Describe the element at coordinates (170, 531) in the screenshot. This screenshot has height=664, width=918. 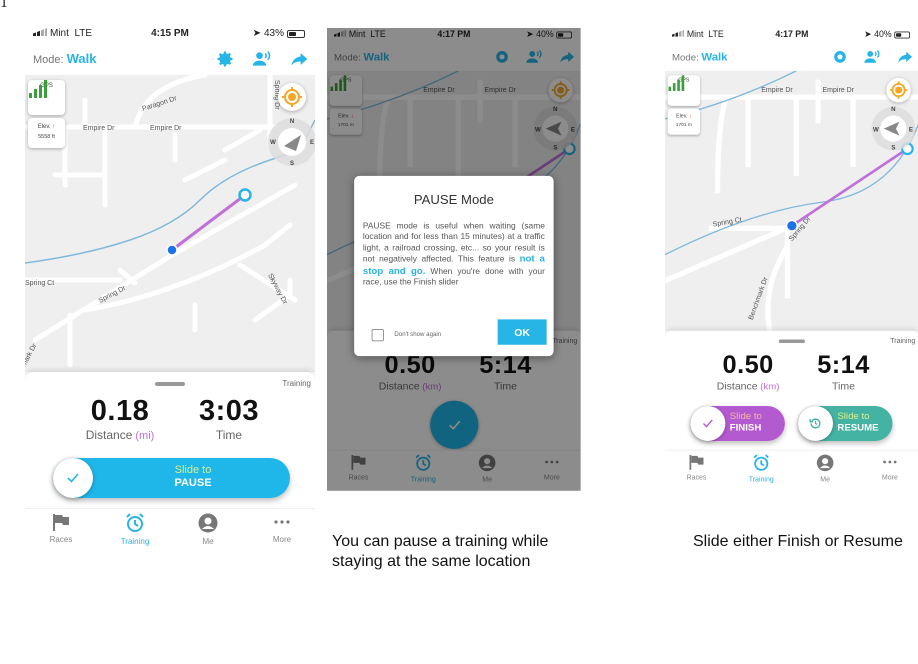
I see `tab-bar: Races Training Me More` at that location.